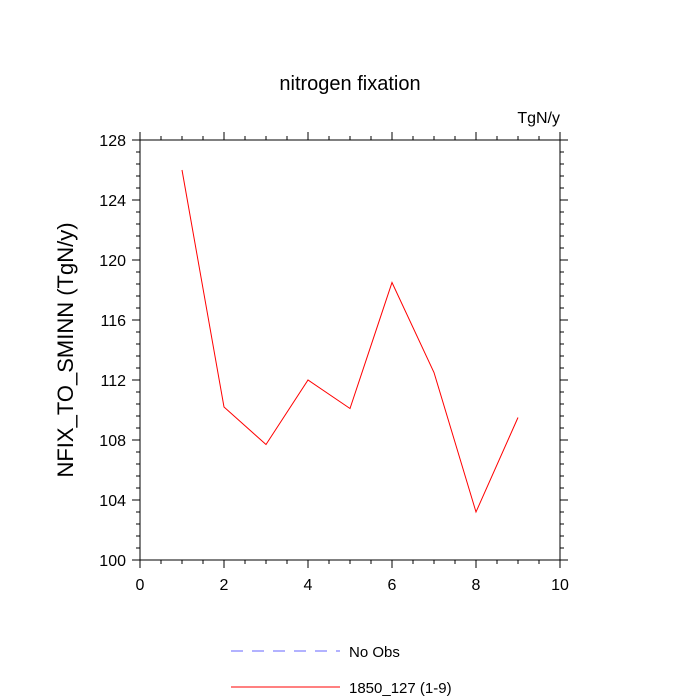 This screenshot has height=700, width=700. What do you see at coordinates (560, 585) in the screenshot?
I see `x-tick-label: 10` at bounding box center [560, 585].